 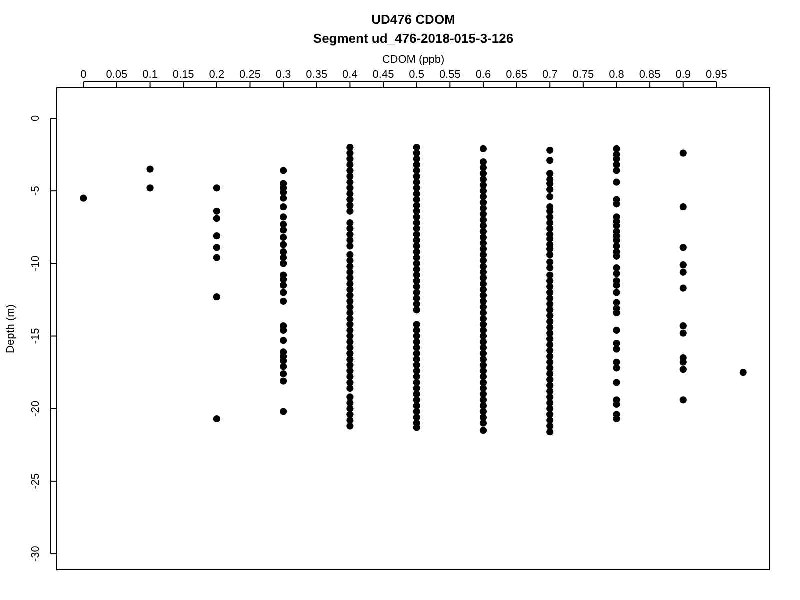 What do you see at coordinates (183, 75) in the screenshot?
I see `x-tick-label: 0.15` at bounding box center [183, 75].